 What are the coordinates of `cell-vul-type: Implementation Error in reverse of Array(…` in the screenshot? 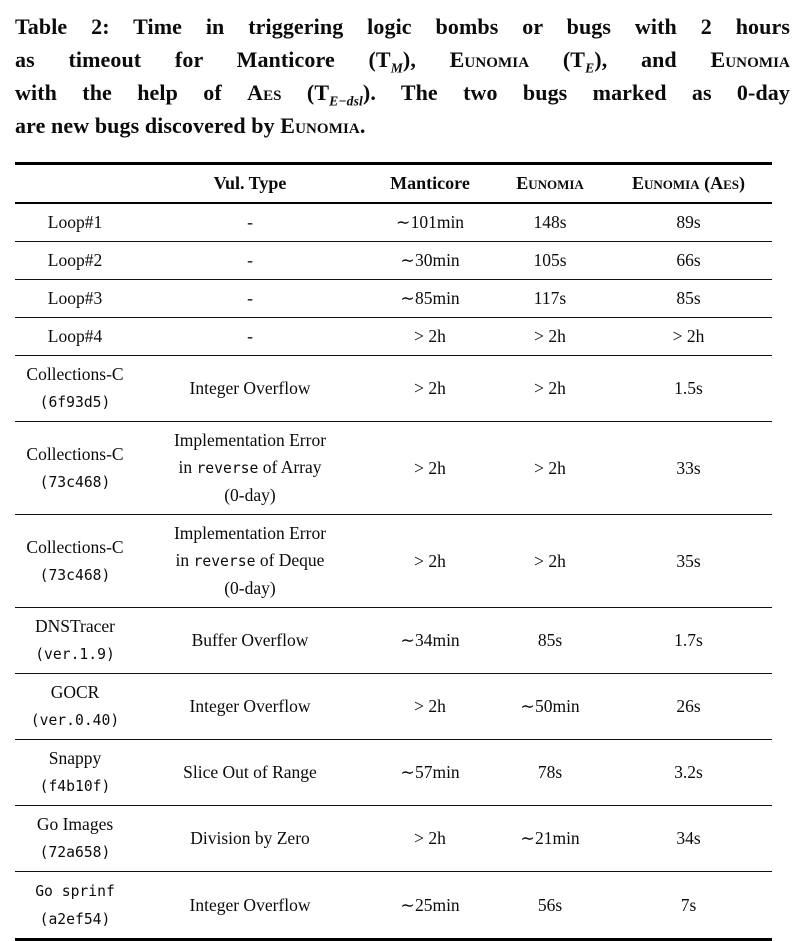 It's located at (250, 467).